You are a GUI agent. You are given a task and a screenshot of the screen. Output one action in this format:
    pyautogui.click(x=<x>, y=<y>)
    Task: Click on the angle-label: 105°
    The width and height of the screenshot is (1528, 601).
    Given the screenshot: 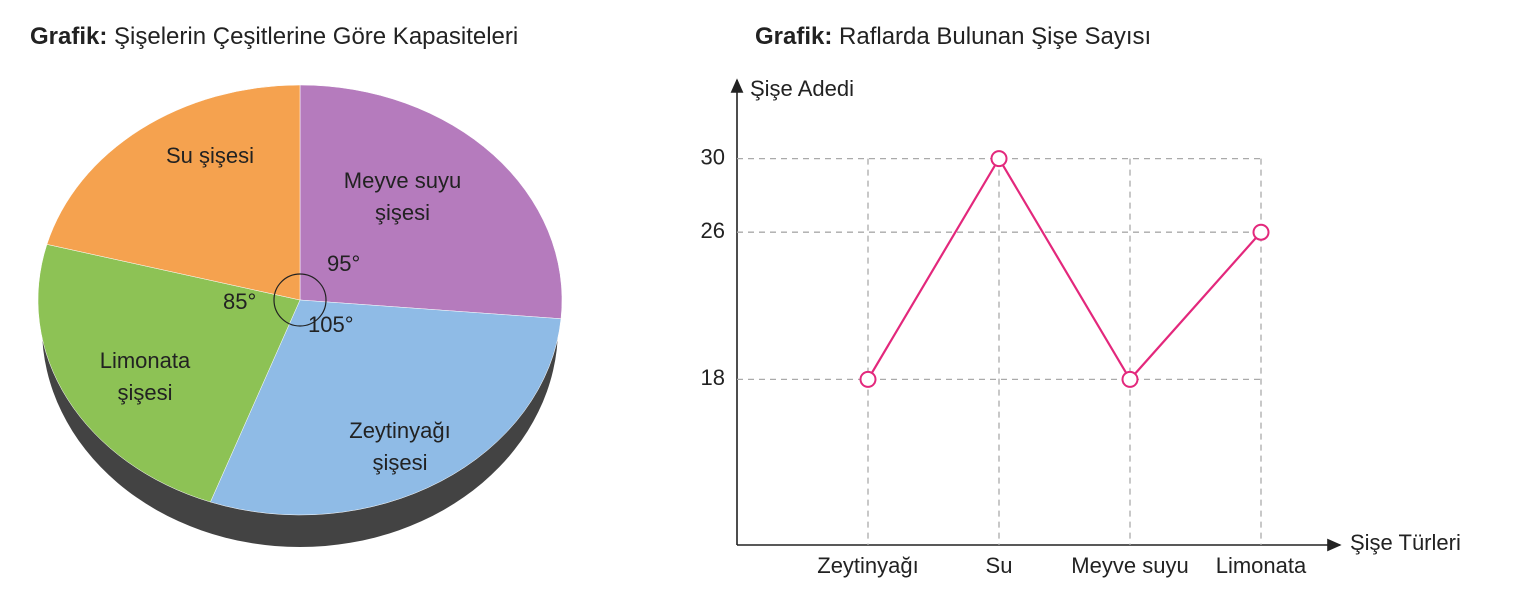 What is the action you would take?
    pyautogui.click(x=331, y=324)
    